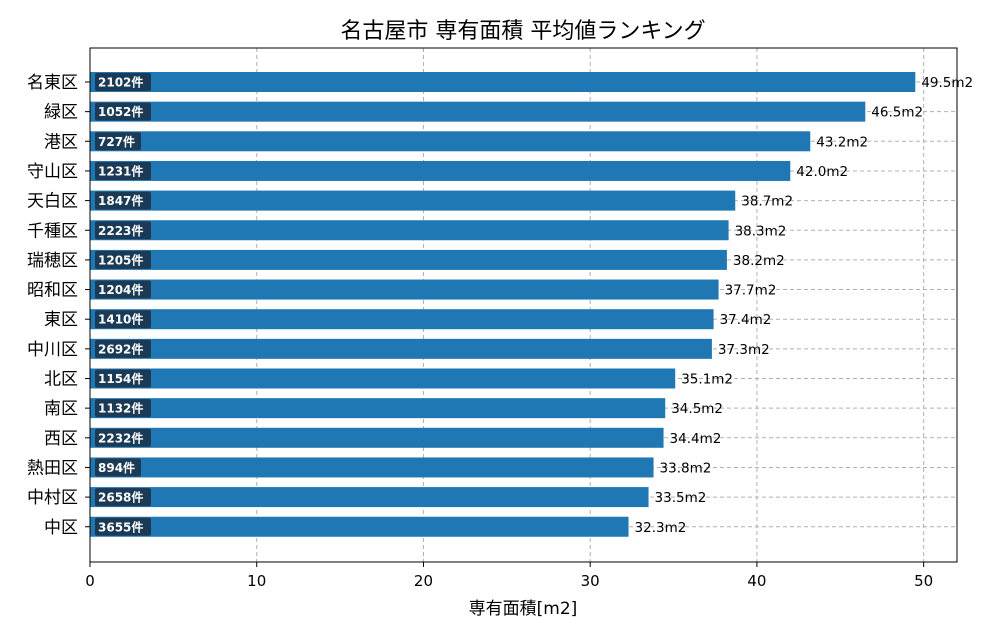 The width and height of the screenshot is (1000, 640). I want to click on value-label: 42.0m2, so click(822, 172).